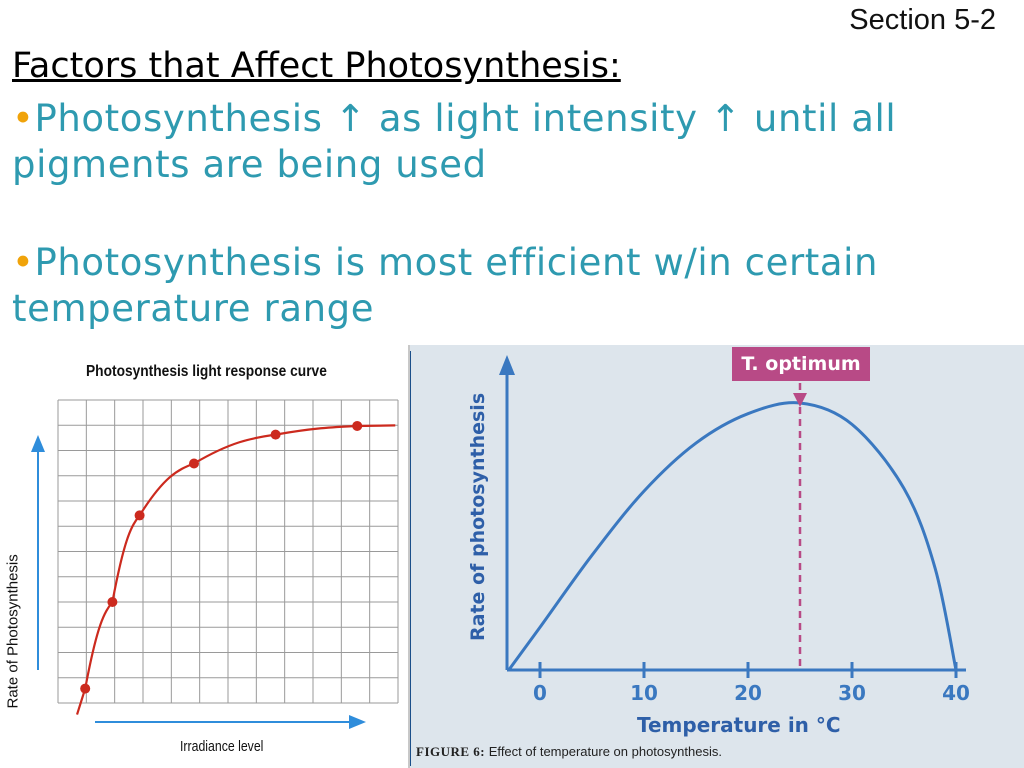 The image size is (1024, 768). Describe the element at coordinates (235, 569) in the screenshot. I see `light-response-curve` at that location.